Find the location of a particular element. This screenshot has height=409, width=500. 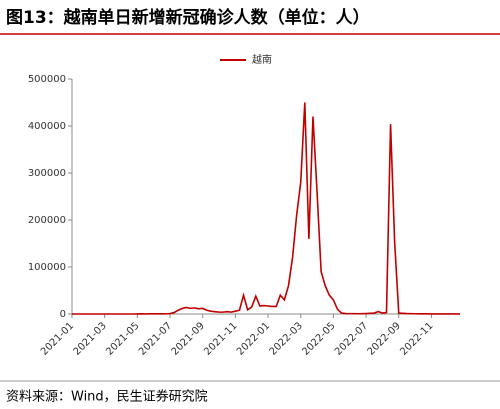

y-tick-label: 100000 is located at coordinates (47, 267).